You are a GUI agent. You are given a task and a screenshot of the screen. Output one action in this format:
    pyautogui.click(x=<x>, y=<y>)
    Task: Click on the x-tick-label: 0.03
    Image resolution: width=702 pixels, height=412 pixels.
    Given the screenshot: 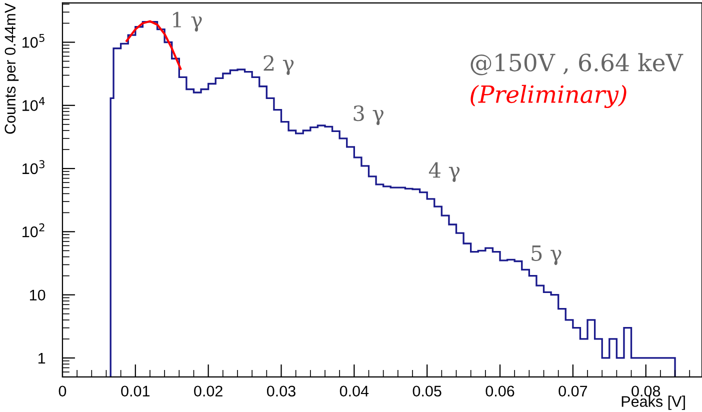 What is the action you would take?
    pyautogui.click(x=281, y=391)
    